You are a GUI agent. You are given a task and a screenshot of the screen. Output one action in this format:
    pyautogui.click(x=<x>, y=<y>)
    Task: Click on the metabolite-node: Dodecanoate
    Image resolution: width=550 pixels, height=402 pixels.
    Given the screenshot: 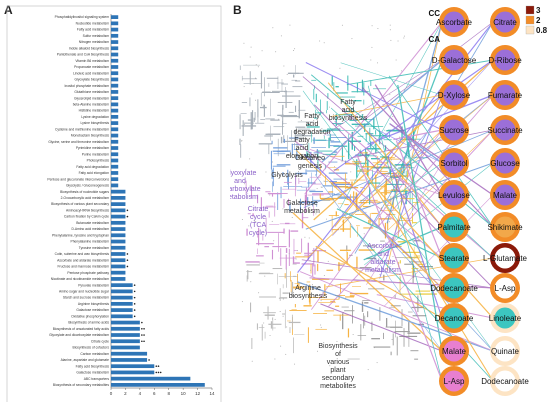 What is the action you would take?
    pyautogui.click(x=454, y=288)
    